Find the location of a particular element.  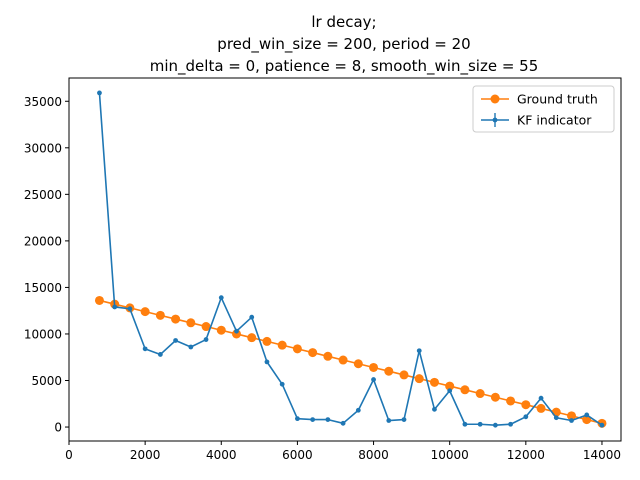

title-line-2: pred_win_size = 200, period = 20 is located at coordinates (343, 44).